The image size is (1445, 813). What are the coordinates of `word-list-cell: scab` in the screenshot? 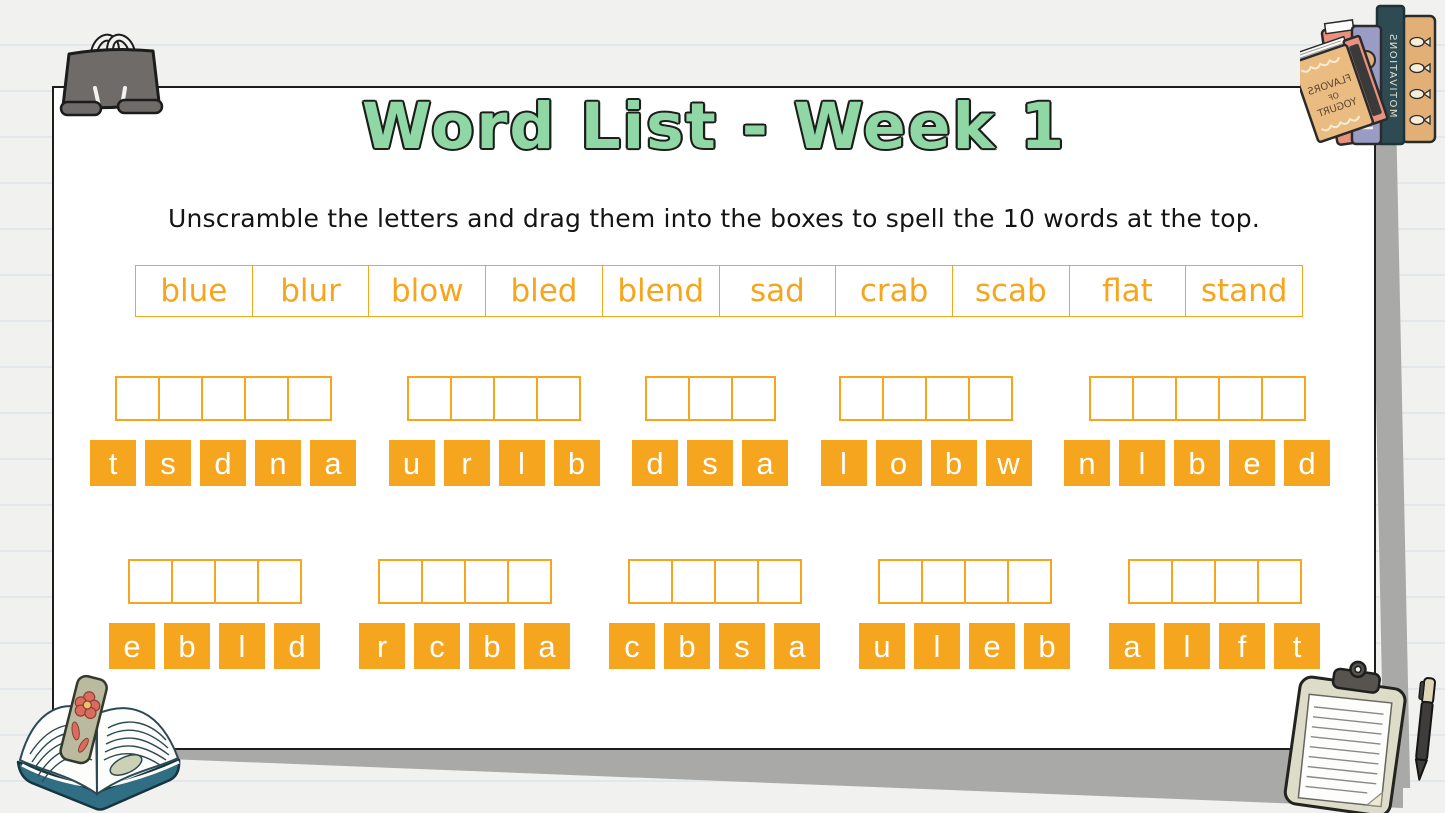 It's located at (1010, 291).